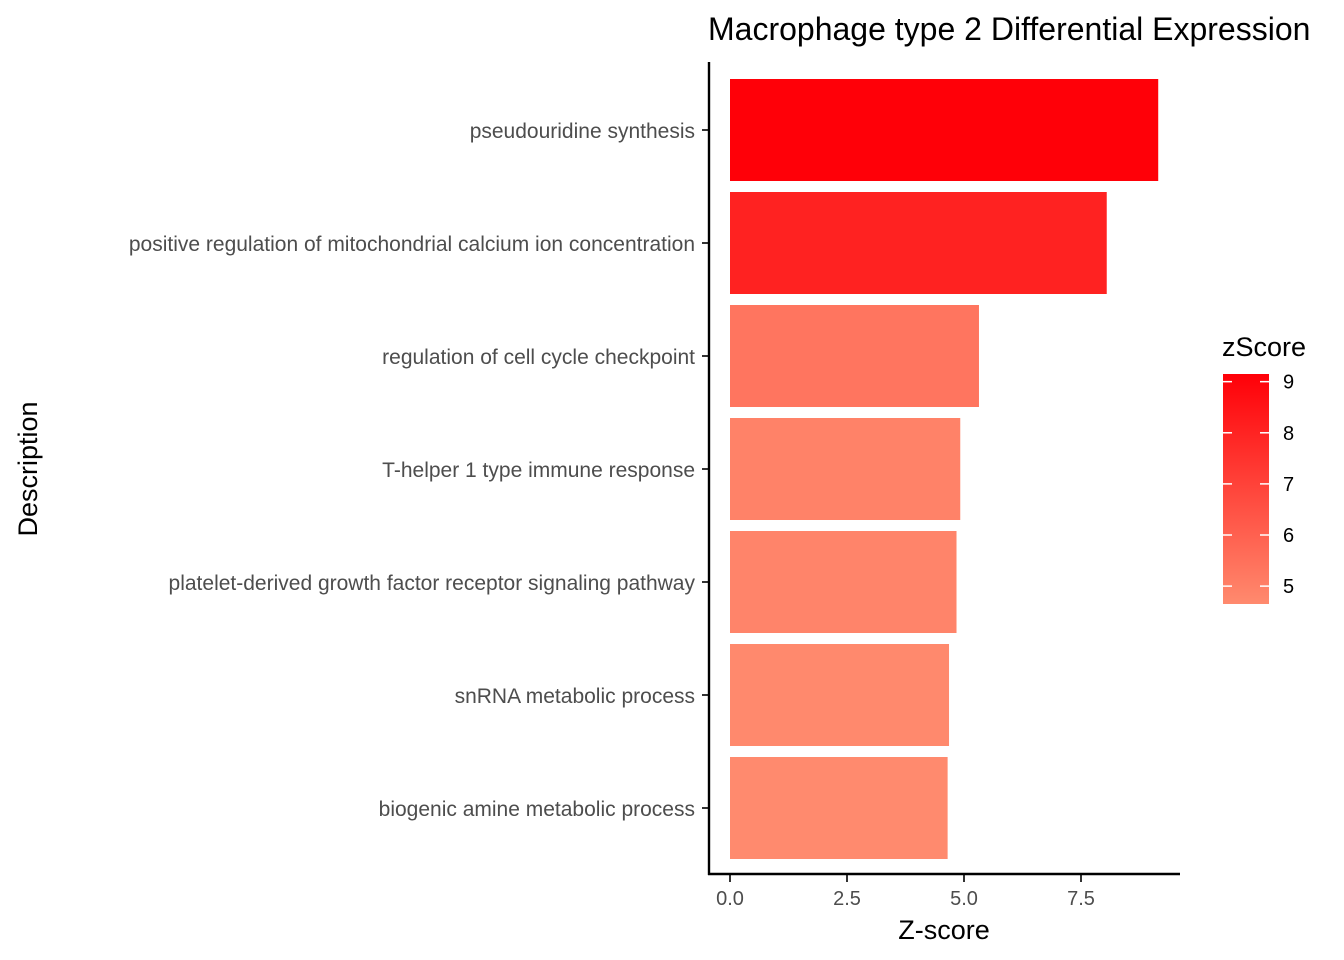 Image resolution: width=1344 pixels, height=960 pixels. What do you see at coordinates (575, 696) in the screenshot?
I see `y-tick-label: snRNA metabolic process` at bounding box center [575, 696].